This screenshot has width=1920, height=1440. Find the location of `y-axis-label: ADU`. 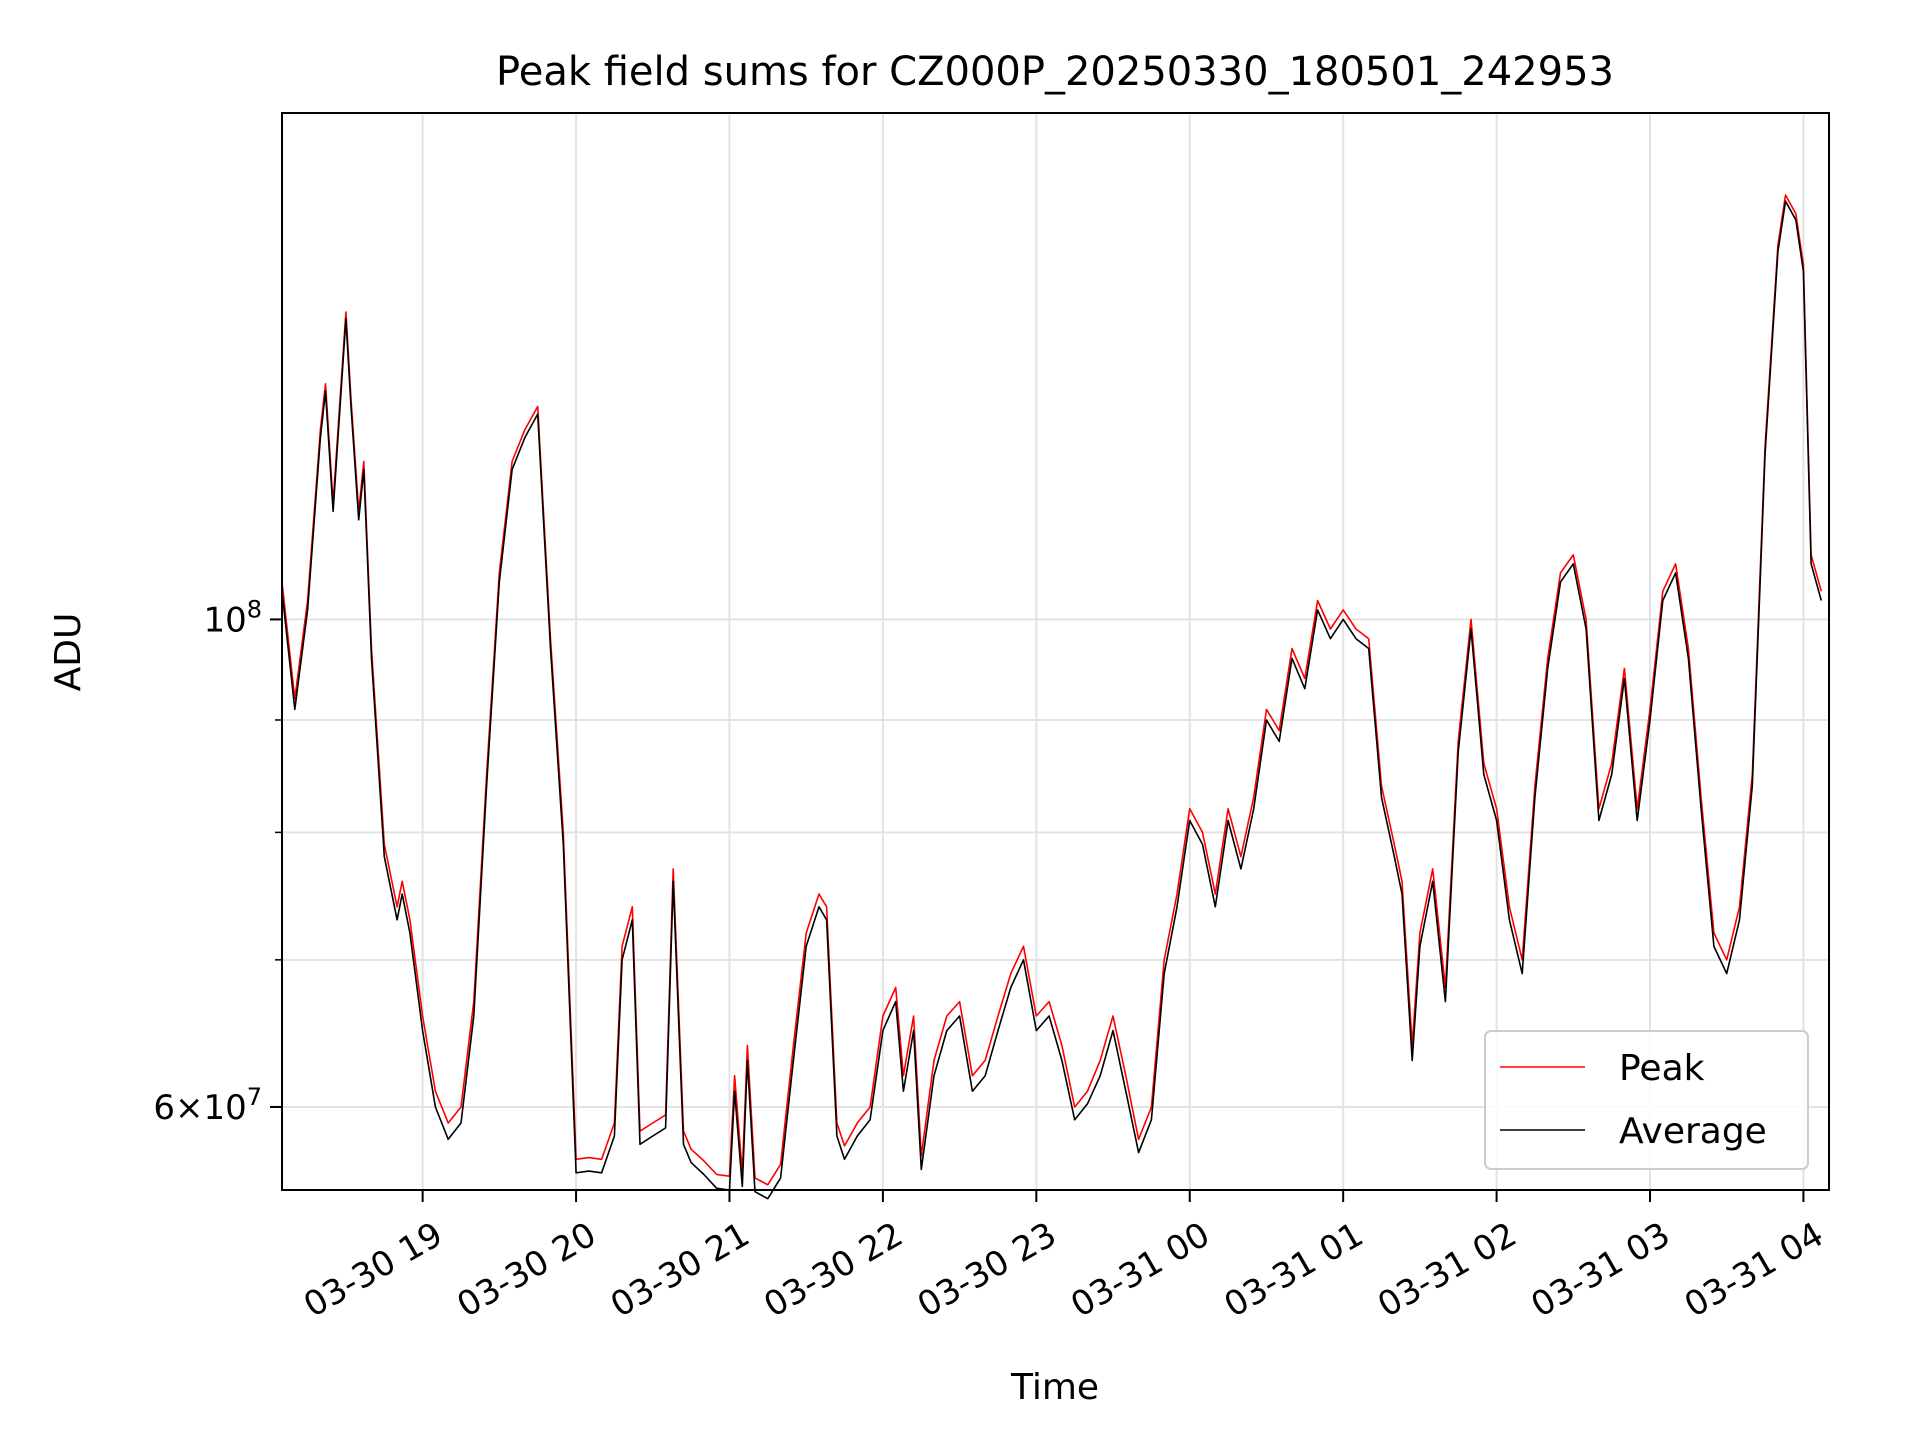

y-axis-label: ADU is located at coordinates (68, 652).